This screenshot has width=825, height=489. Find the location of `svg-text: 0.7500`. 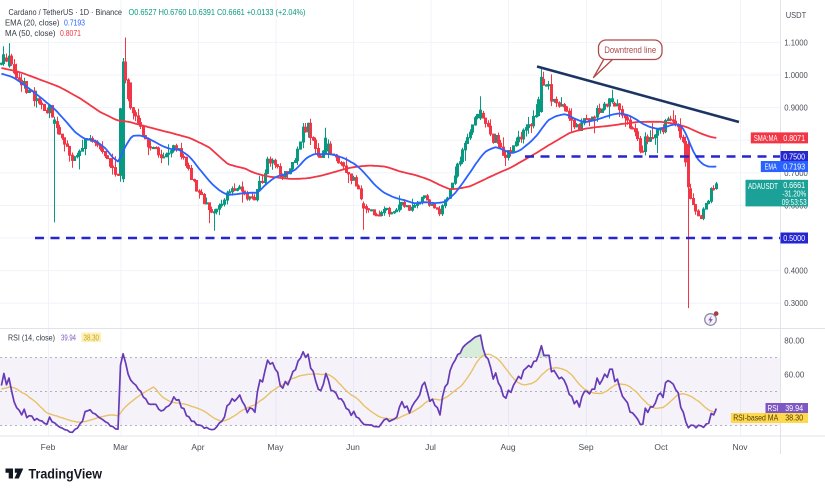

svg-text: 0.7500 is located at coordinates (794, 157).